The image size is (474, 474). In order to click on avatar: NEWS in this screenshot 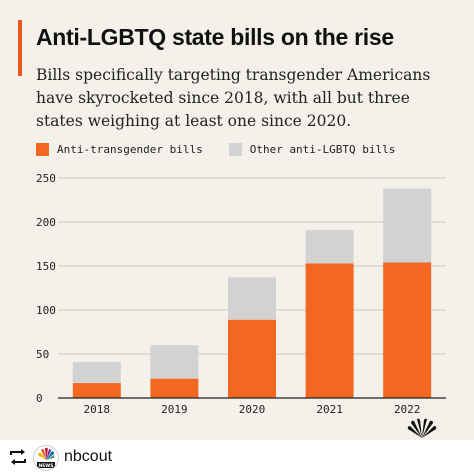, I will do `click(46, 458)`.